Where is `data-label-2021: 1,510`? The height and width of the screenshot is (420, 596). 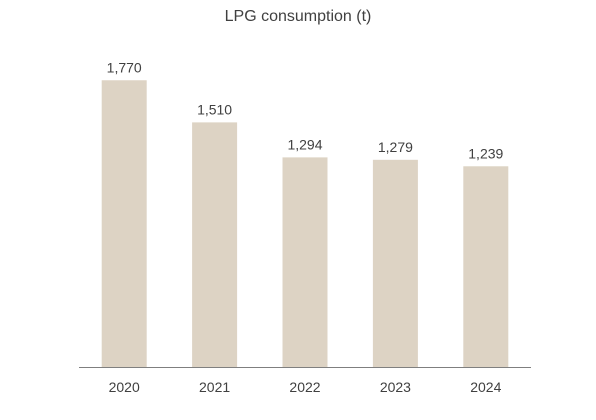 data-label-2021: 1,510 is located at coordinates (214, 109).